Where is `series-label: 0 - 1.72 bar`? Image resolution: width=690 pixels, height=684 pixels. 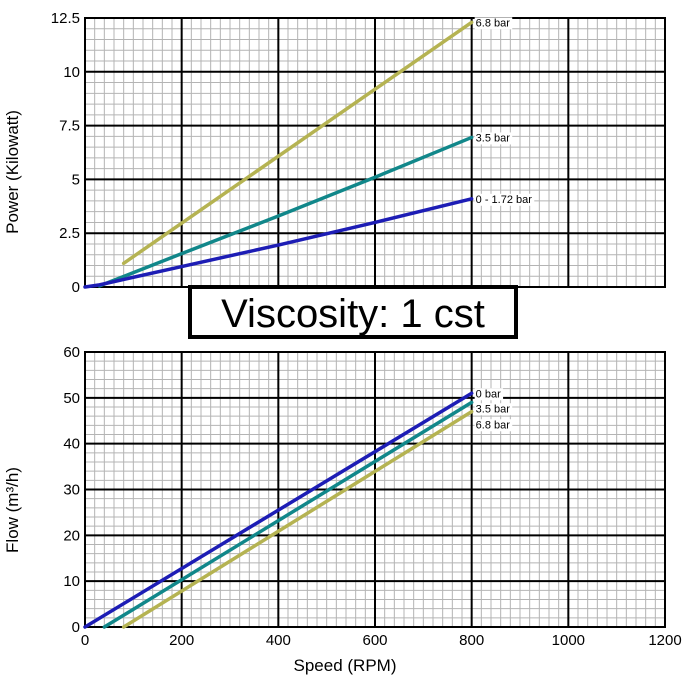 series-label: 0 - 1.72 bar is located at coordinates (504, 200).